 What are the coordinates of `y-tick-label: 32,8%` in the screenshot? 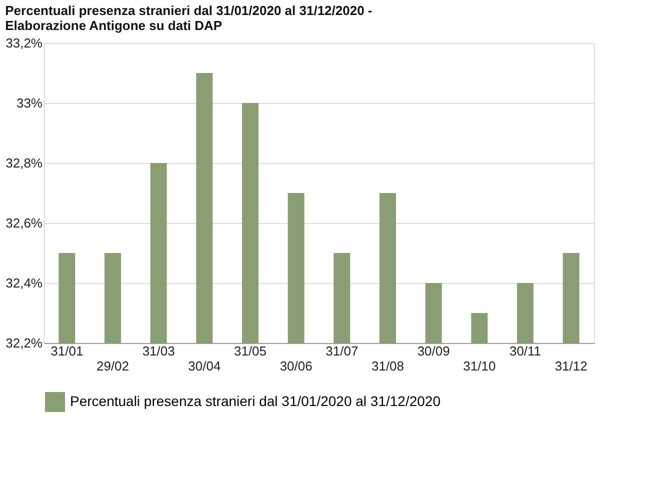 It's located at (24, 163).